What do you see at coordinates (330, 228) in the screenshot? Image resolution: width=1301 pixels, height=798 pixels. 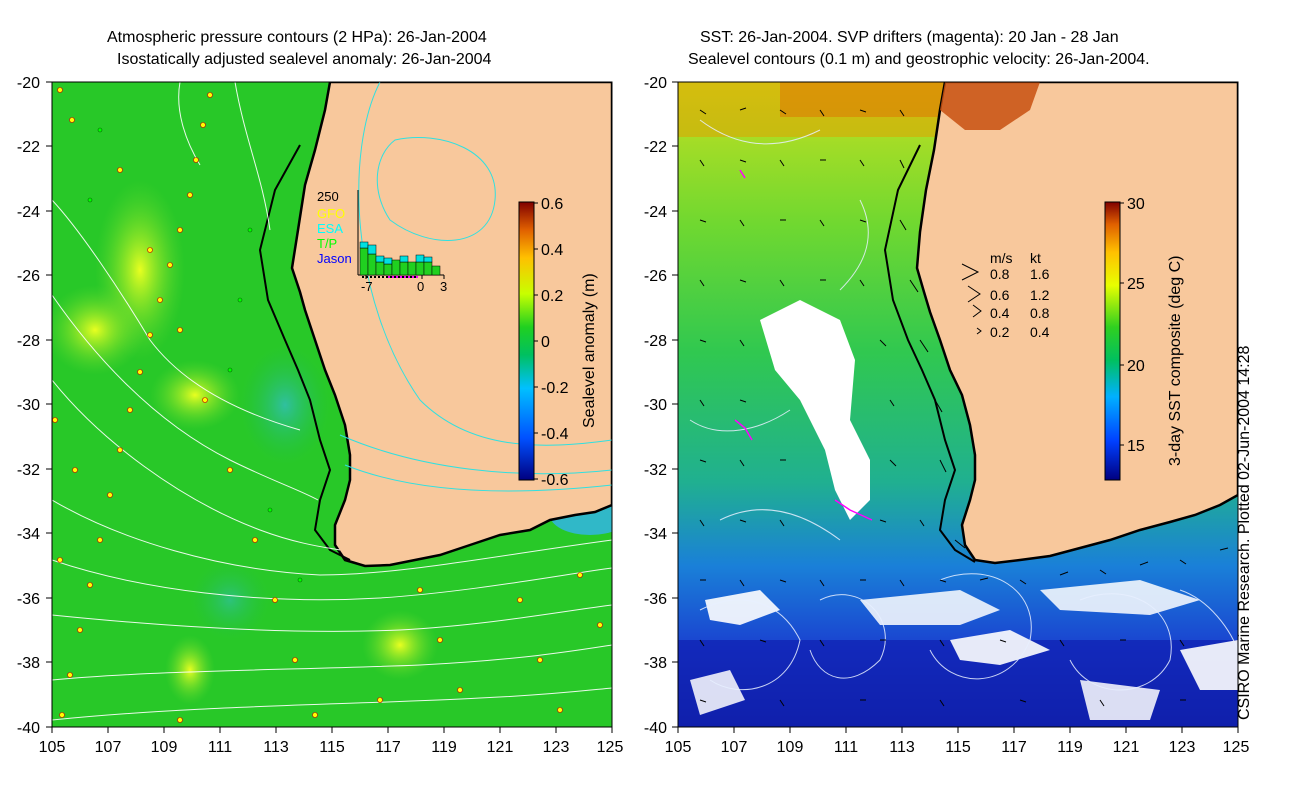 I see `inset-legend-esa: ESA` at bounding box center [330, 228].